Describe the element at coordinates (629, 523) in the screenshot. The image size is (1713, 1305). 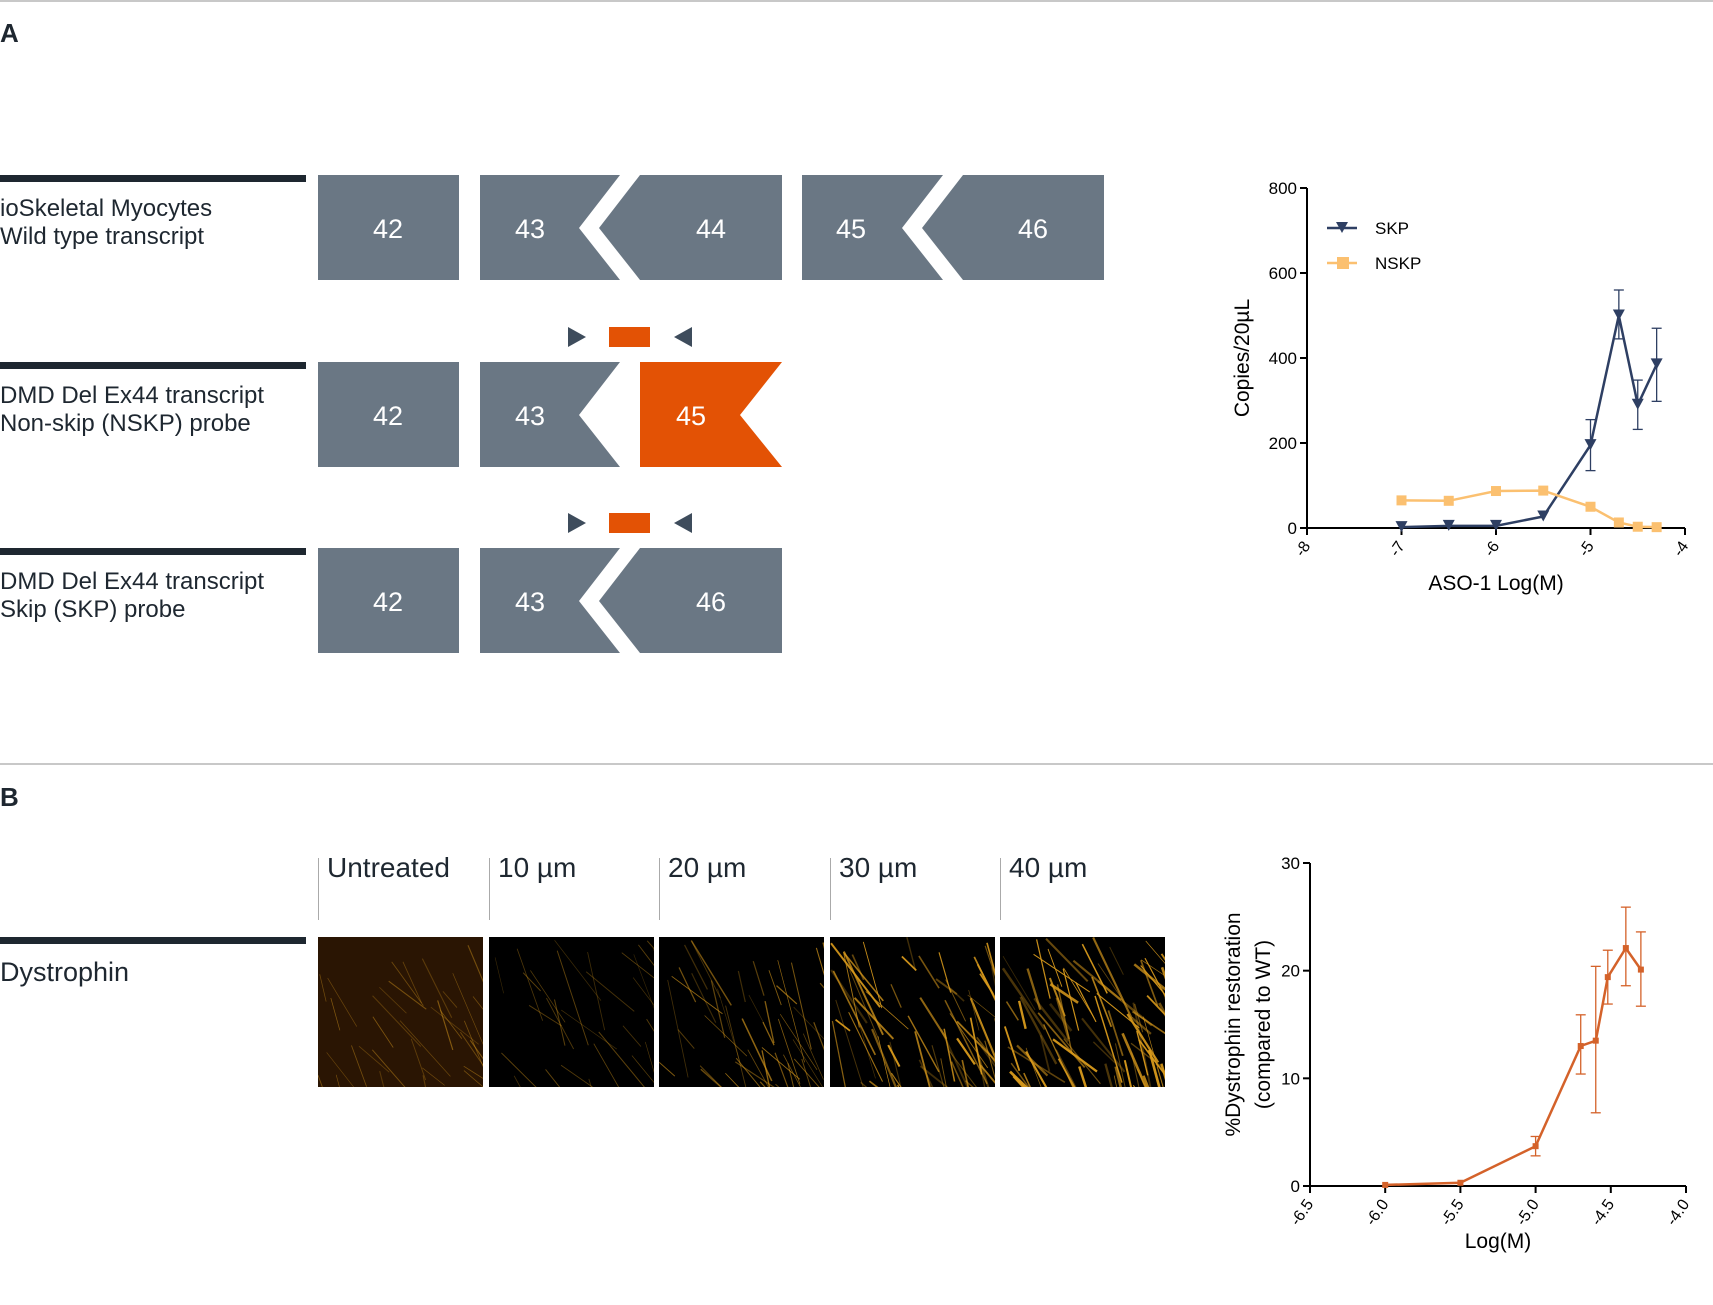
I see `probe-icon` at that location.